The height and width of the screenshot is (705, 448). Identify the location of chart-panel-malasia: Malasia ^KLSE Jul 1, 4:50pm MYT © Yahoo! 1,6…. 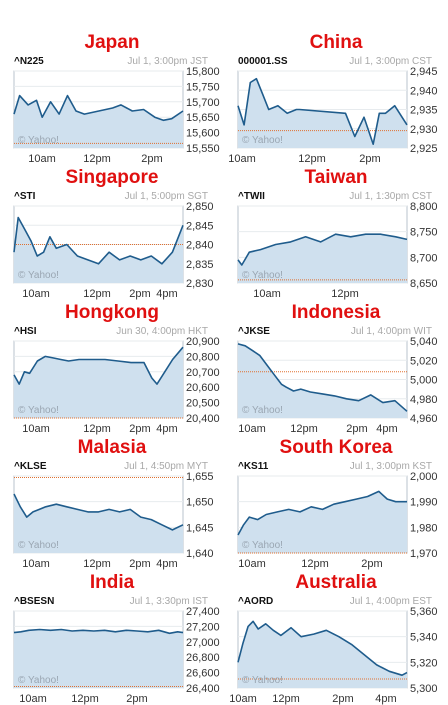
(112, 502).